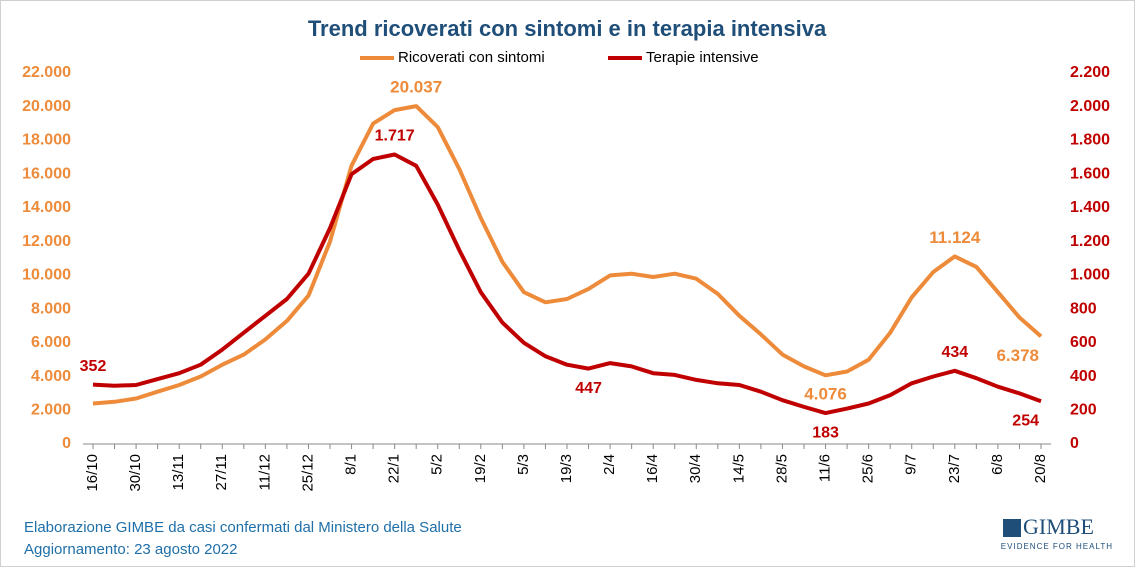 The height and width of the screenshot is (567, 1135). Describe the element at coordinates (702, 57) in the screenshot. I see `legend-label: Terapie intensive` at that location.